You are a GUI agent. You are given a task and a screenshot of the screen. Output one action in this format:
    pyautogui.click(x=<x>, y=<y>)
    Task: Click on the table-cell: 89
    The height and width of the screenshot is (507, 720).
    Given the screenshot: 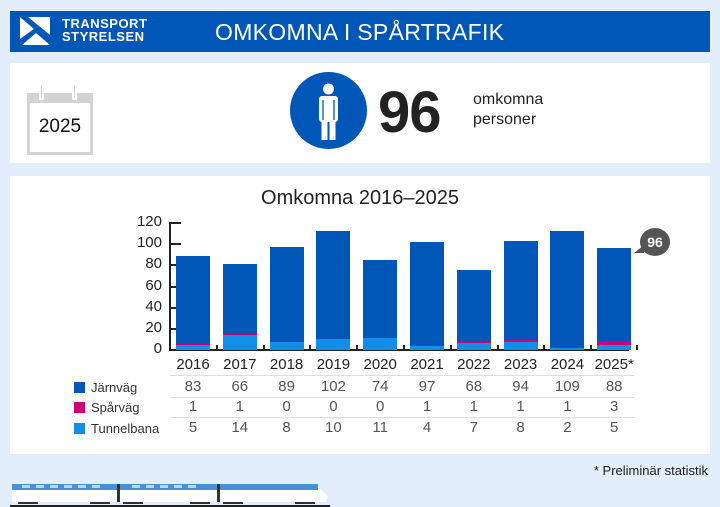 What is the action you would take?
    pyautogui.click(x=286, y=386)
    